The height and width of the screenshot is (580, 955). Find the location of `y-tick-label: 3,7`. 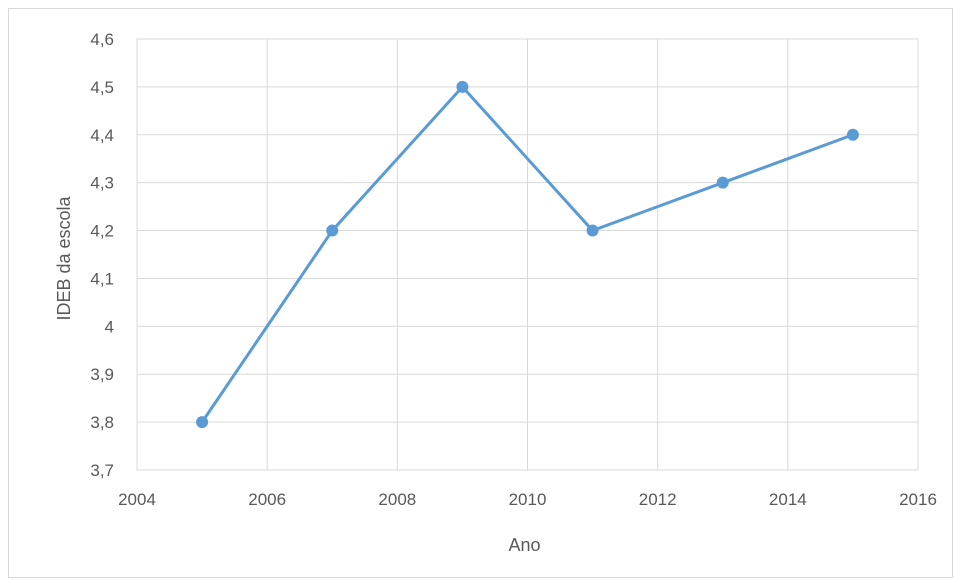

y-tick-label: 3,7 is located at coordinates (102, 470).